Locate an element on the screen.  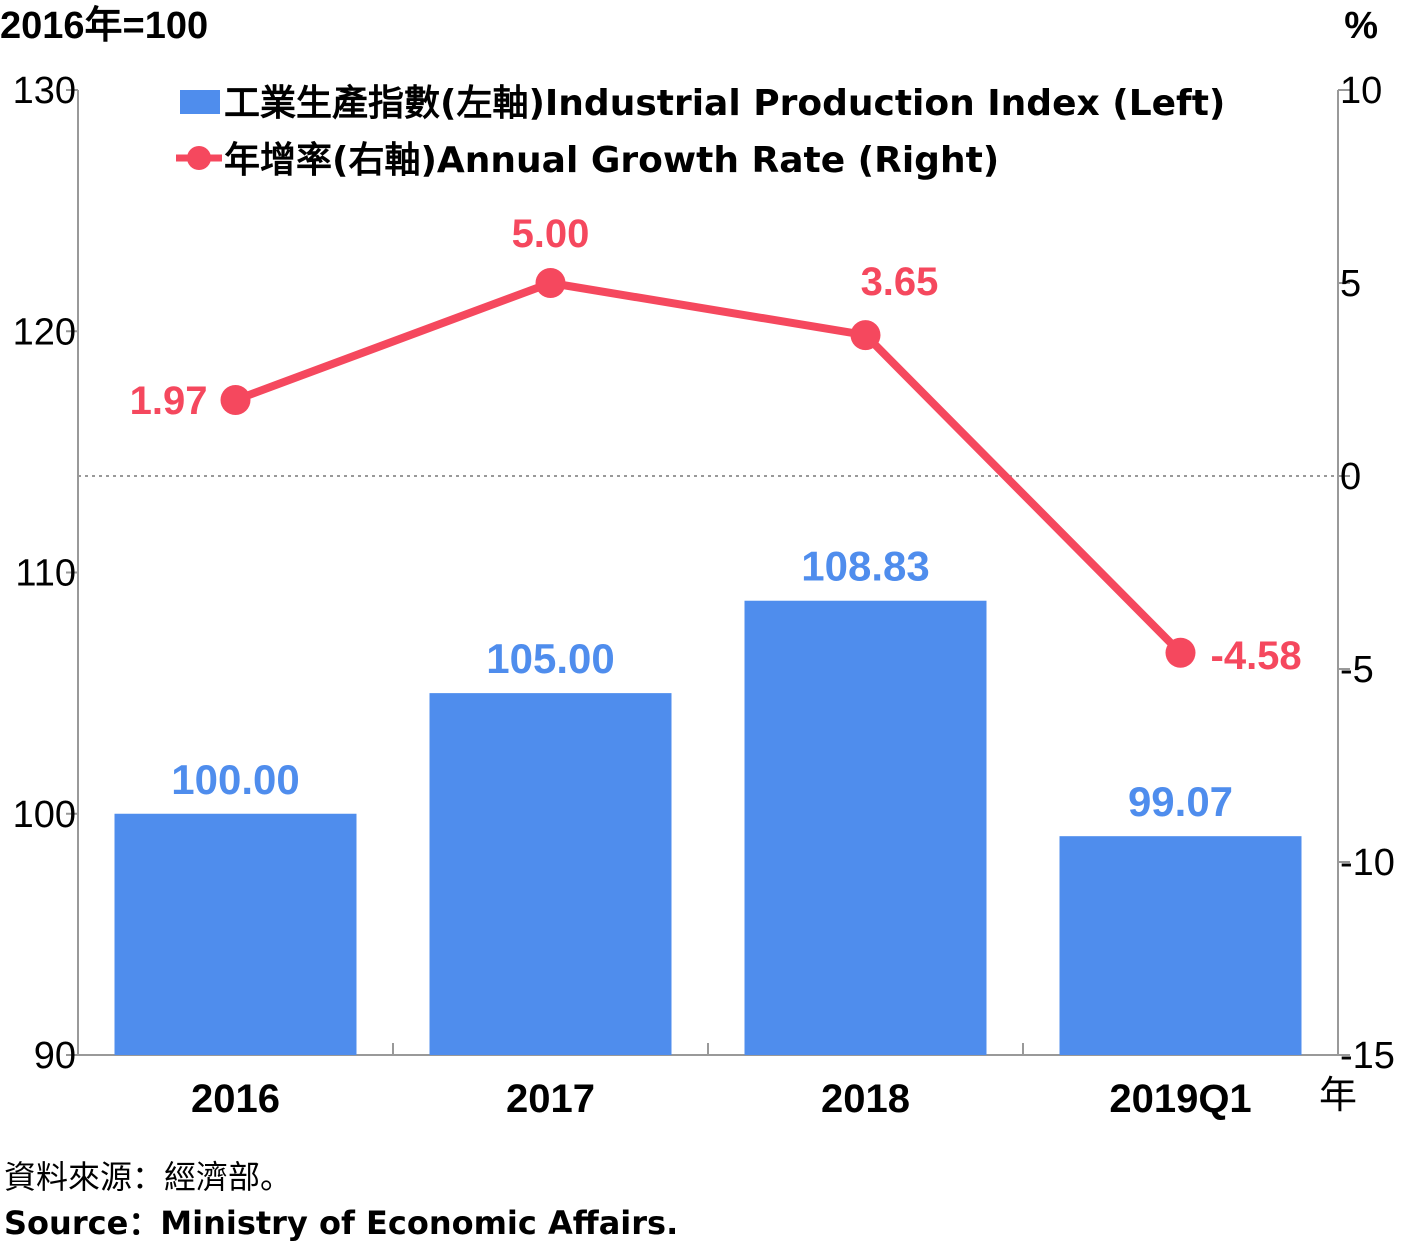
left-tick-label: 130 is located at coordinates (44, 91).